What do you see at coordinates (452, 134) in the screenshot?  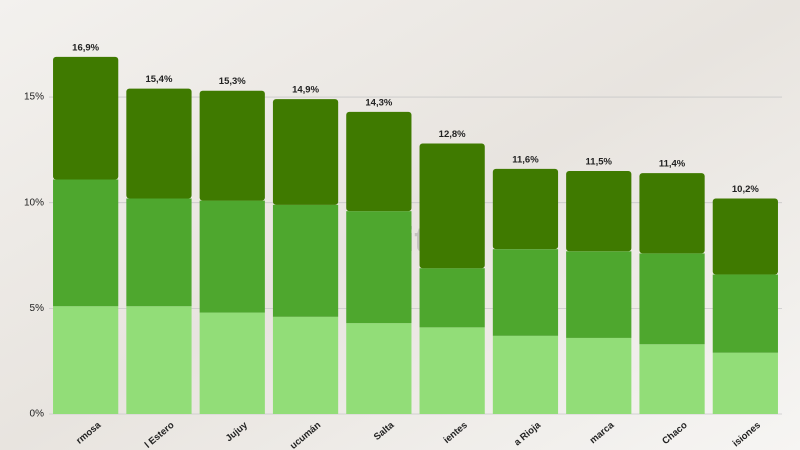 I see `total-label: 12,8%` at bounding box center [452, 134].